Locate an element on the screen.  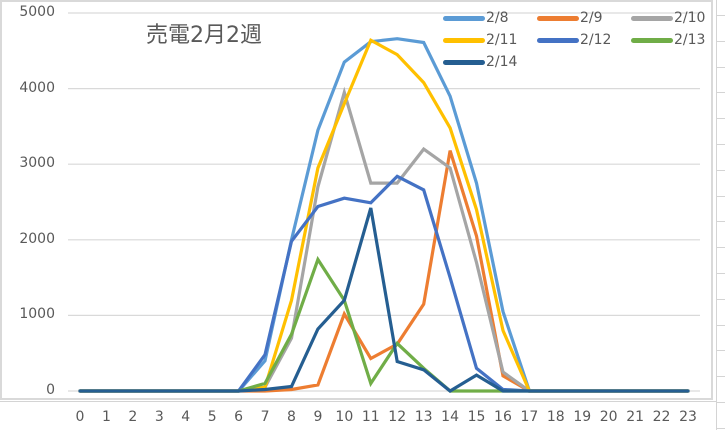
legend-label: 2/14 is located at coordinates (502, 62).